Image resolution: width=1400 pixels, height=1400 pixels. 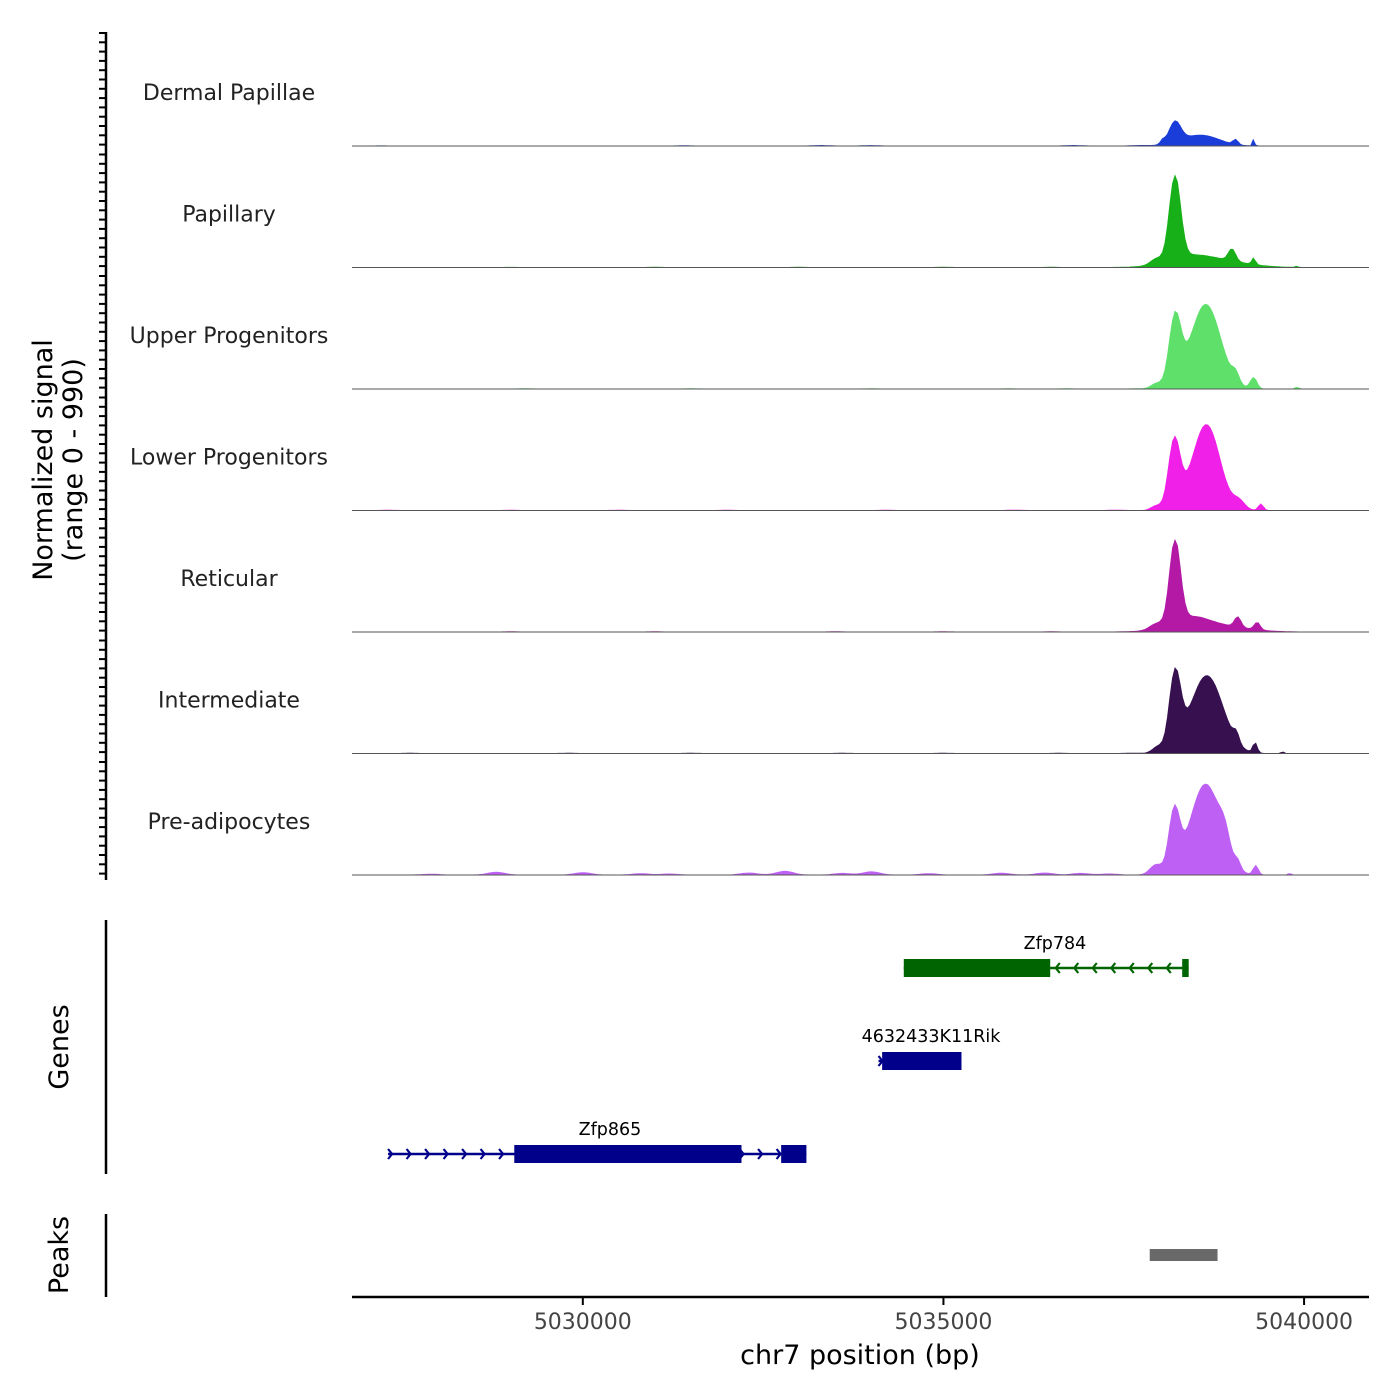 I want to click on genes-axis-label: Genes, so click(x=59, y=1046).